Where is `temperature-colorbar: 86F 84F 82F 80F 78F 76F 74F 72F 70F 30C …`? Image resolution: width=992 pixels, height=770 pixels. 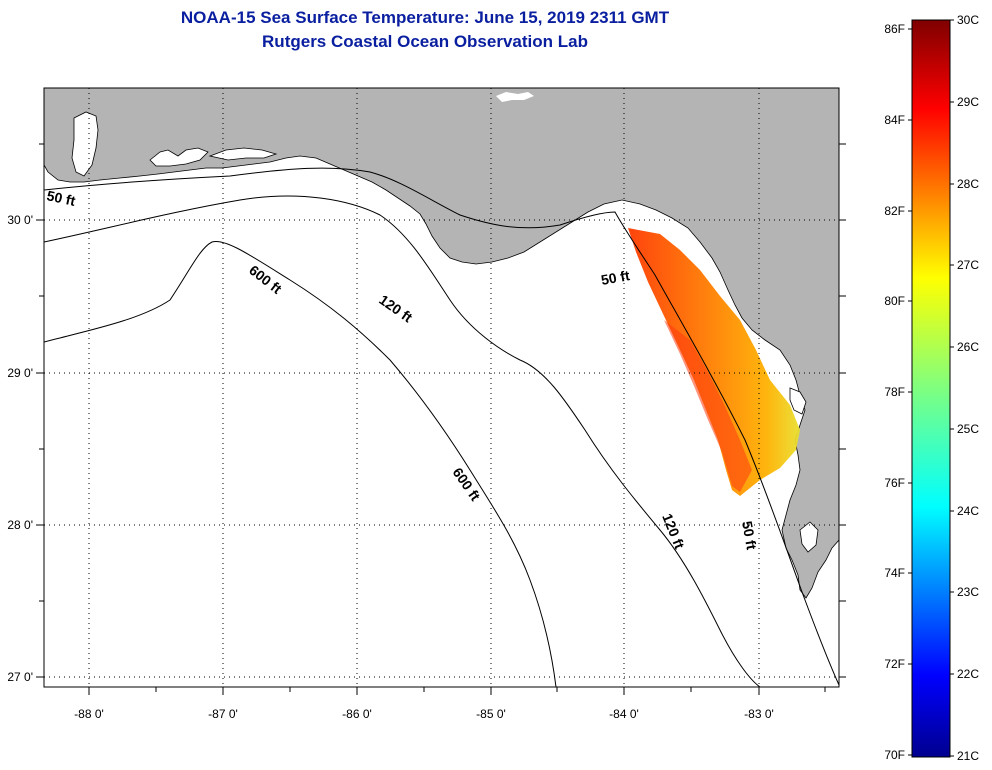 temperature-colorbar: 86F 84F 82F 80F 78F 76F 74F 72F 70F 30C … is located at coordinates (931, 388).